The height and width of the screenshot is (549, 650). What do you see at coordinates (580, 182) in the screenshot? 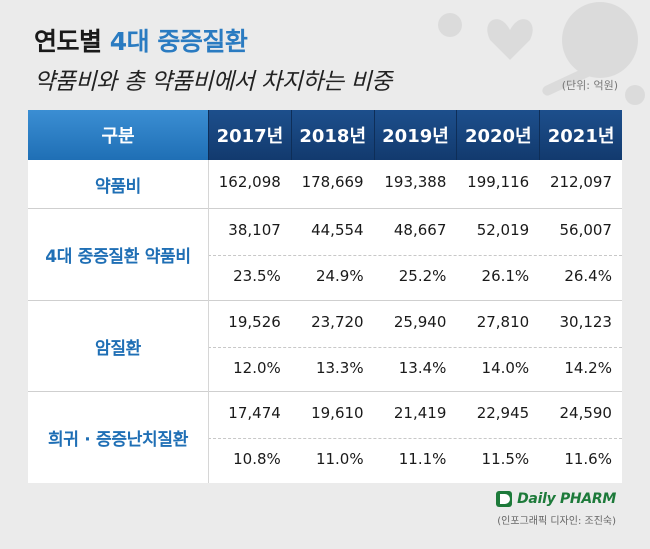
I see `value-cell: 212,097` at bounding box center [580, 182].